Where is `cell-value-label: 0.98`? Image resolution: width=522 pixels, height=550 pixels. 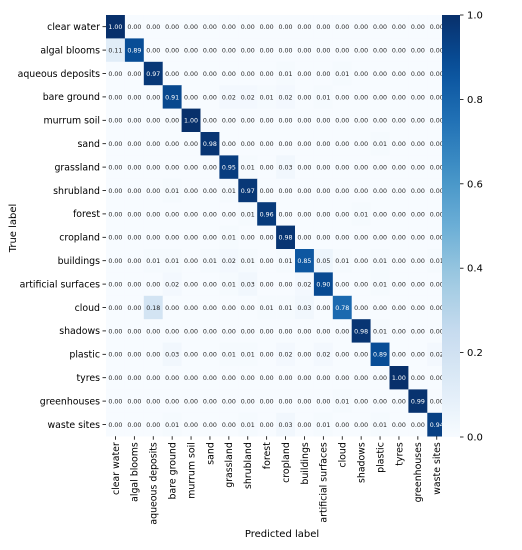
cell-value-label: 0.98 is located at coordinates (210, 144).